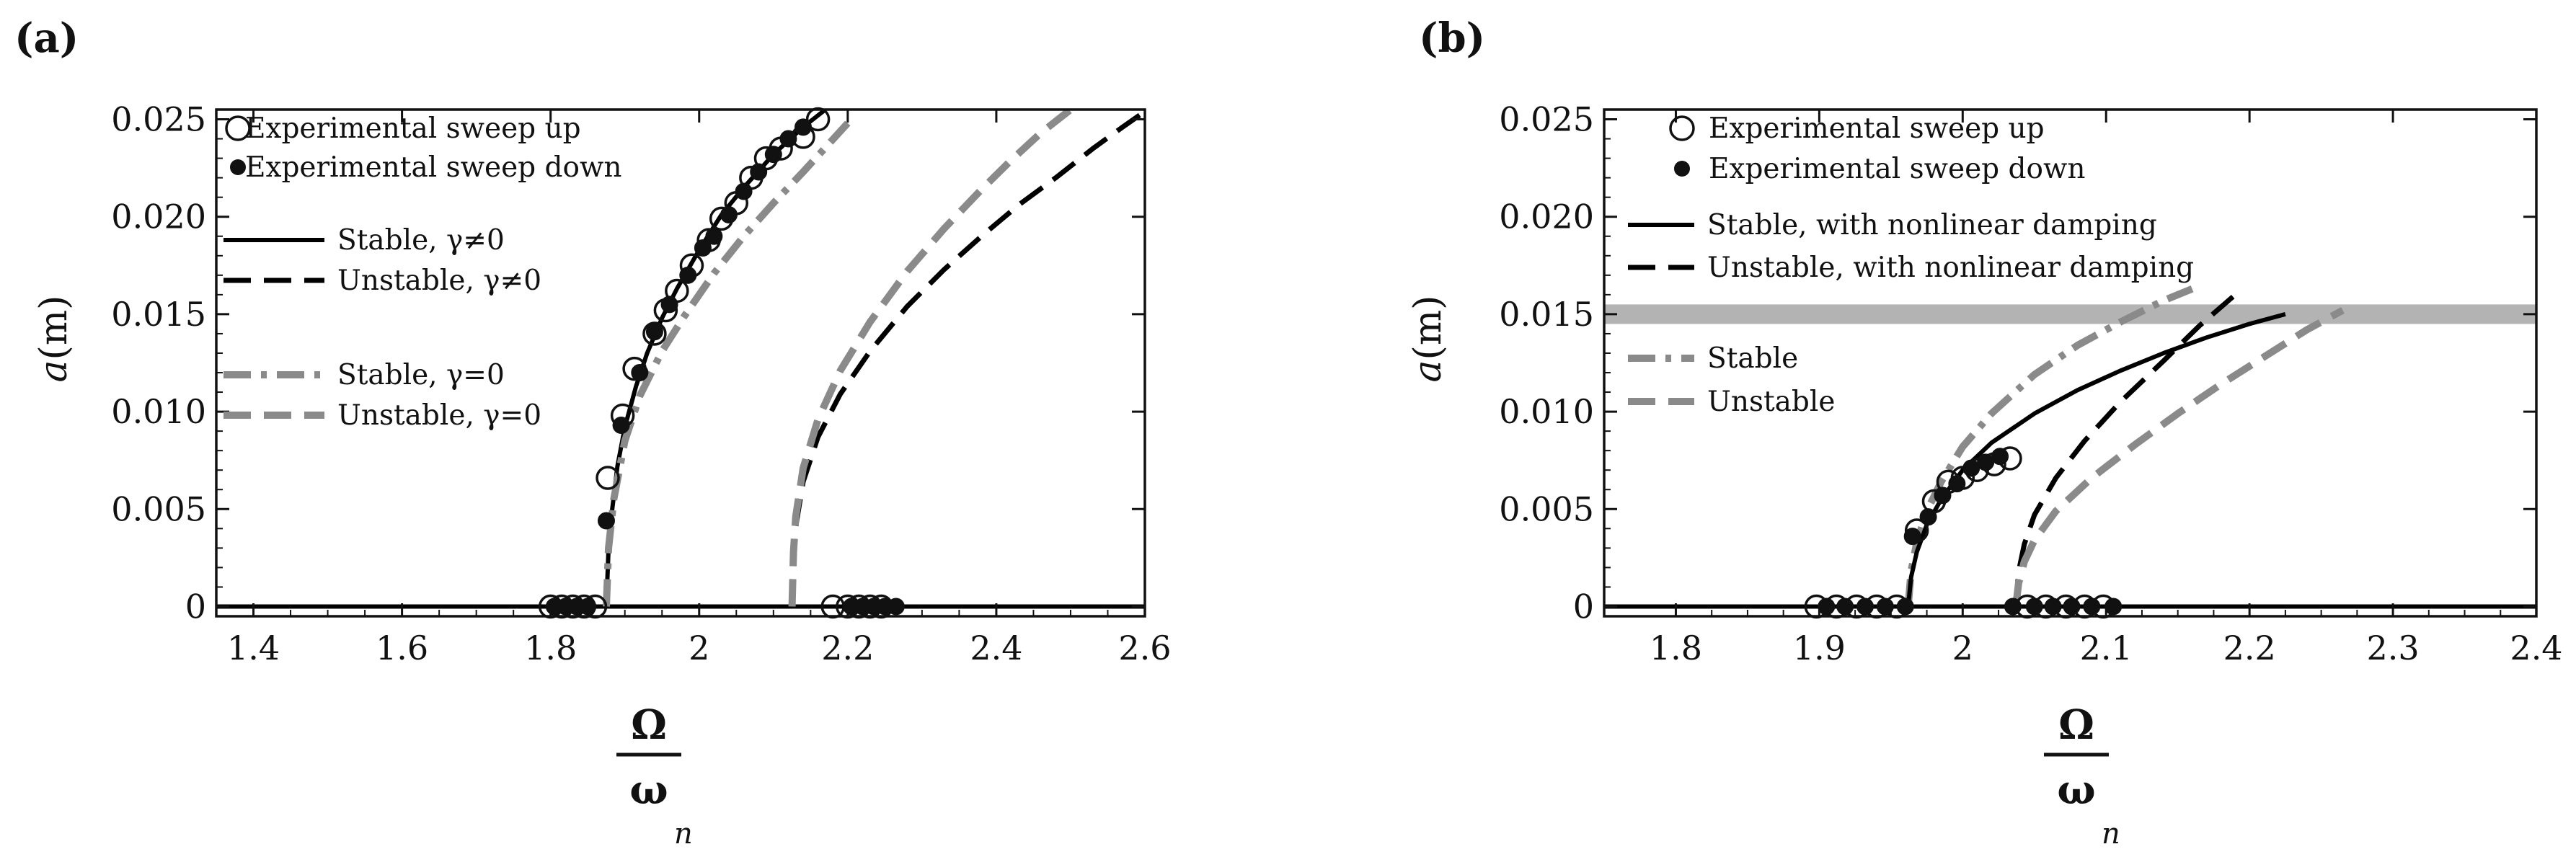 The width and height of the screenshot is (2576, 857). What do you see at coordinates (2106, 648) in the screenshot?
I see `x-tick-label: 2.1` at bounding box center [2106, 648].